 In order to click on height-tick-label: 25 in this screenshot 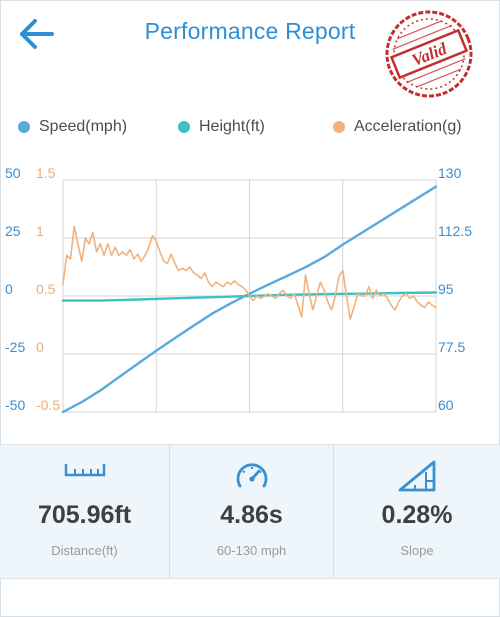, I will do `click(13, 231)`.